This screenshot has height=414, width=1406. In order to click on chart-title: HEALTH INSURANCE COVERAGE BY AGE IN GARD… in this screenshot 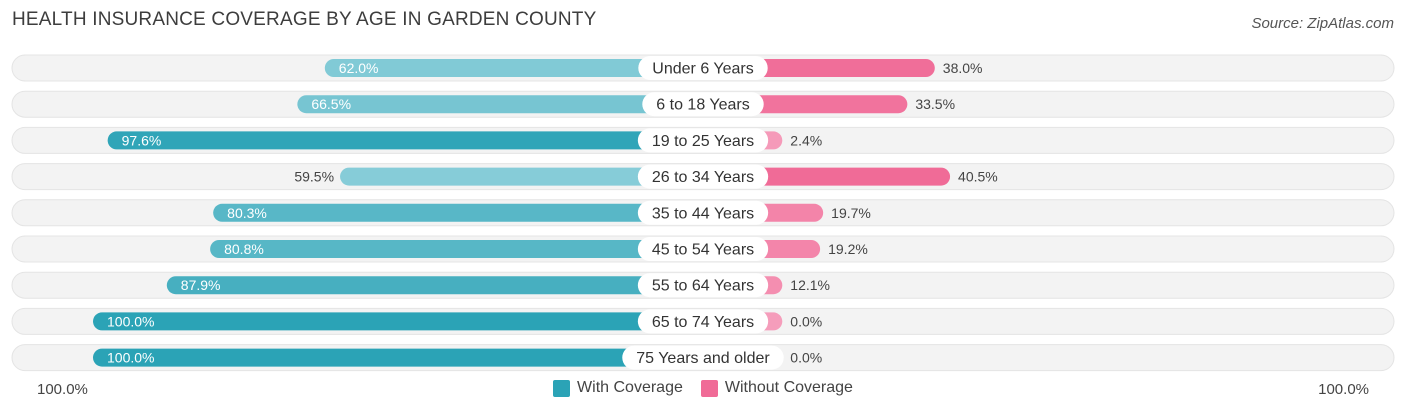, I will do `click(304, 19)`.